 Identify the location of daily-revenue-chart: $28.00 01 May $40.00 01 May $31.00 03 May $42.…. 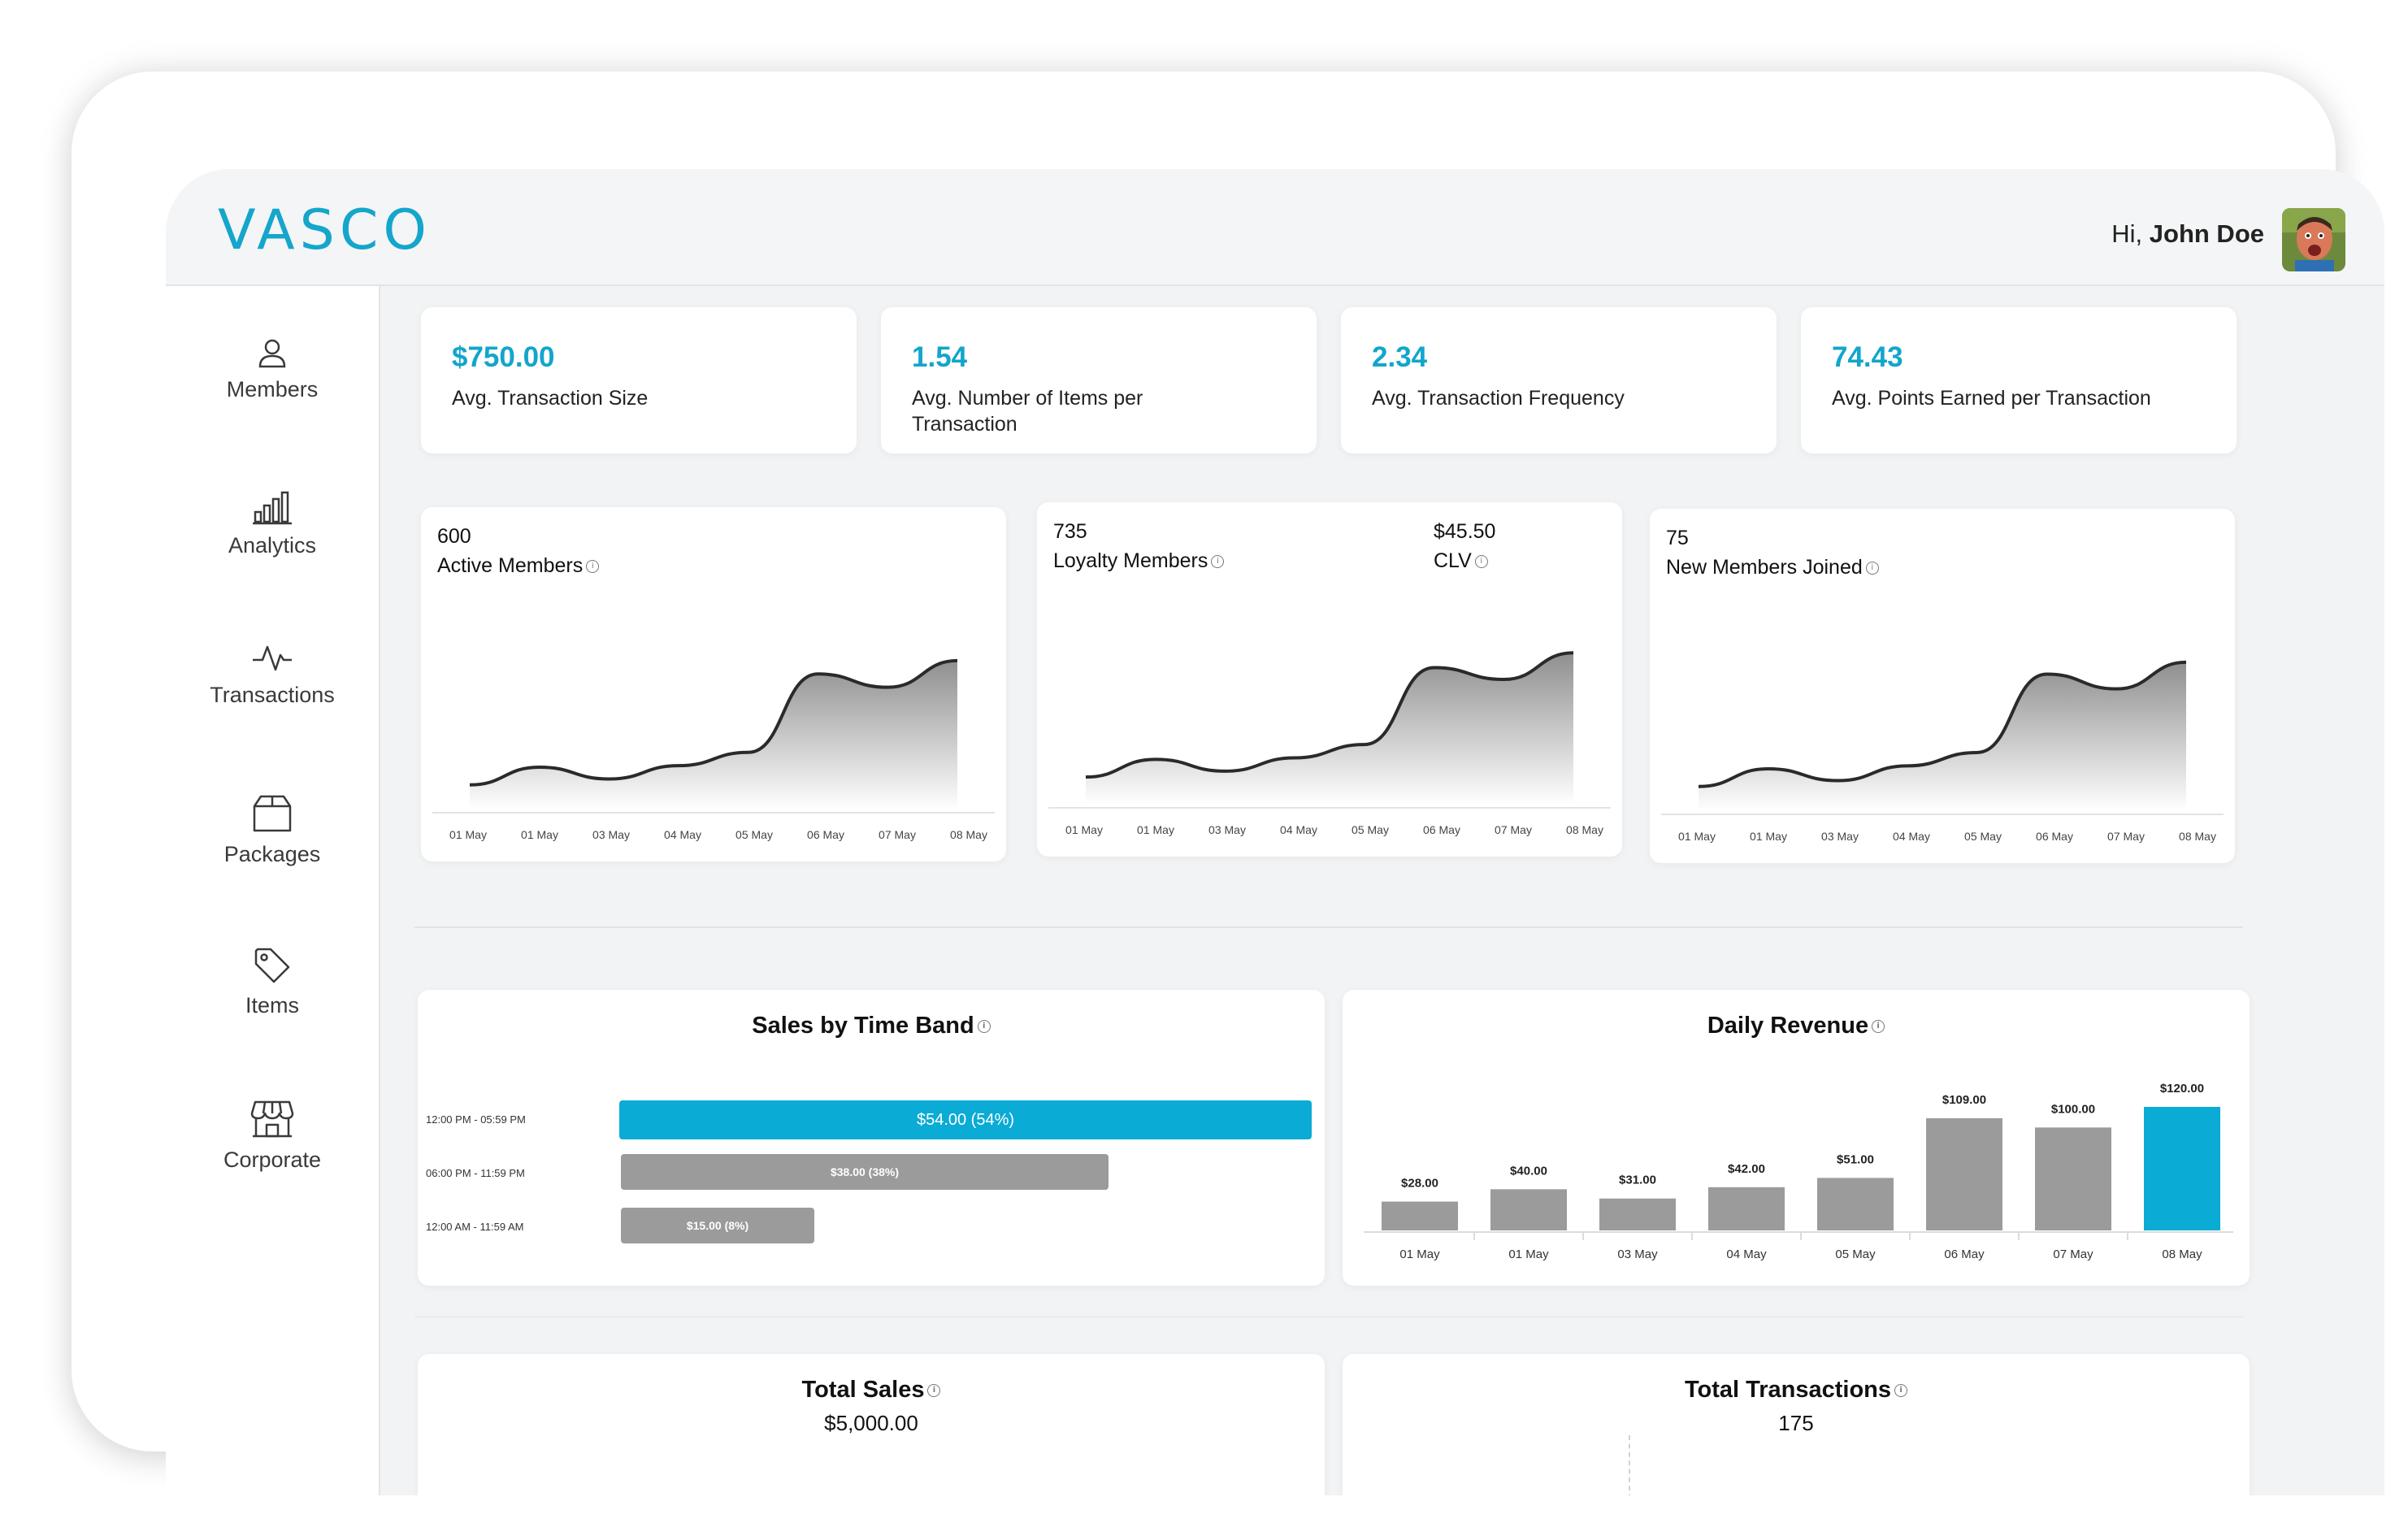
(1798, 1171).